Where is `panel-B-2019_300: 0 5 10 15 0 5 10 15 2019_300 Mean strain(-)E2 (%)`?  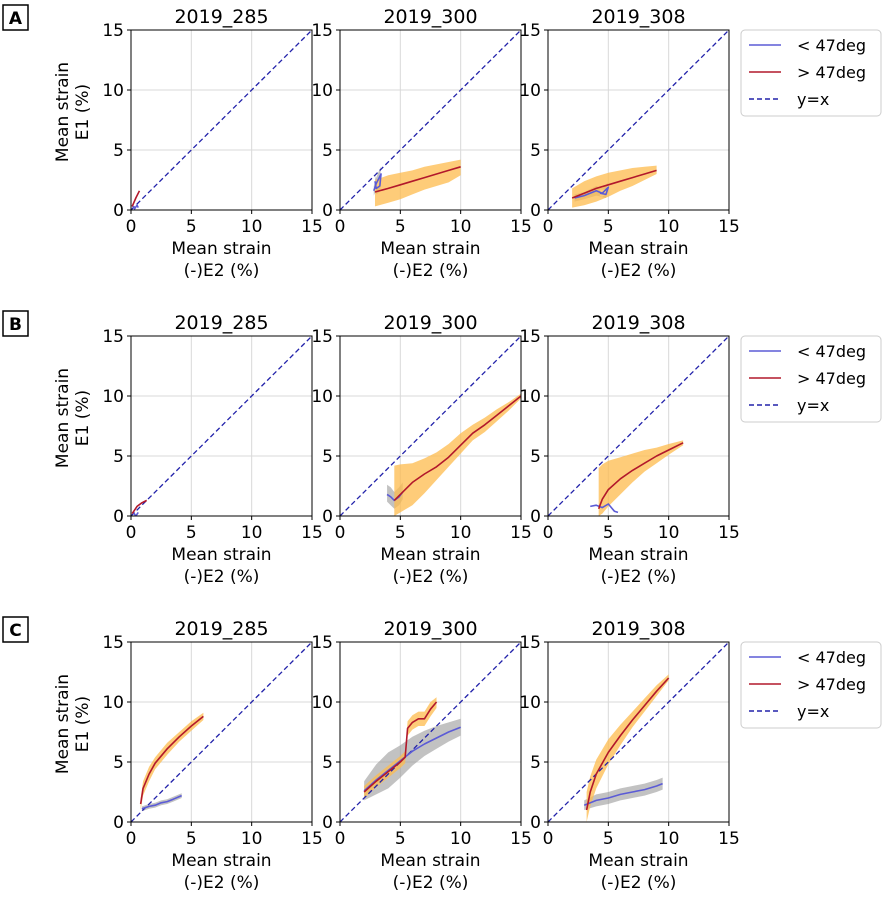 panel-B-2019_300: 0 5 10 15 0 5 10 15 2019_300 Mean strain(-)E2 (%) is located at coordinates (421, 449).